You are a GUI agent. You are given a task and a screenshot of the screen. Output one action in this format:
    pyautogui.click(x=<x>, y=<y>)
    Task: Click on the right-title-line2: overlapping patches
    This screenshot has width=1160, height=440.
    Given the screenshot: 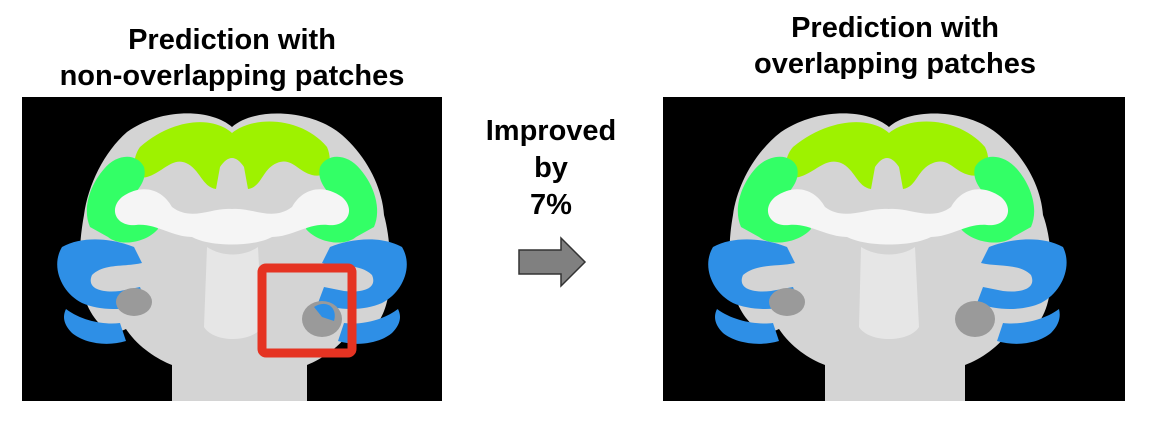 What is the action you would take?
    pyautogui.click(x=894, y=64)
    